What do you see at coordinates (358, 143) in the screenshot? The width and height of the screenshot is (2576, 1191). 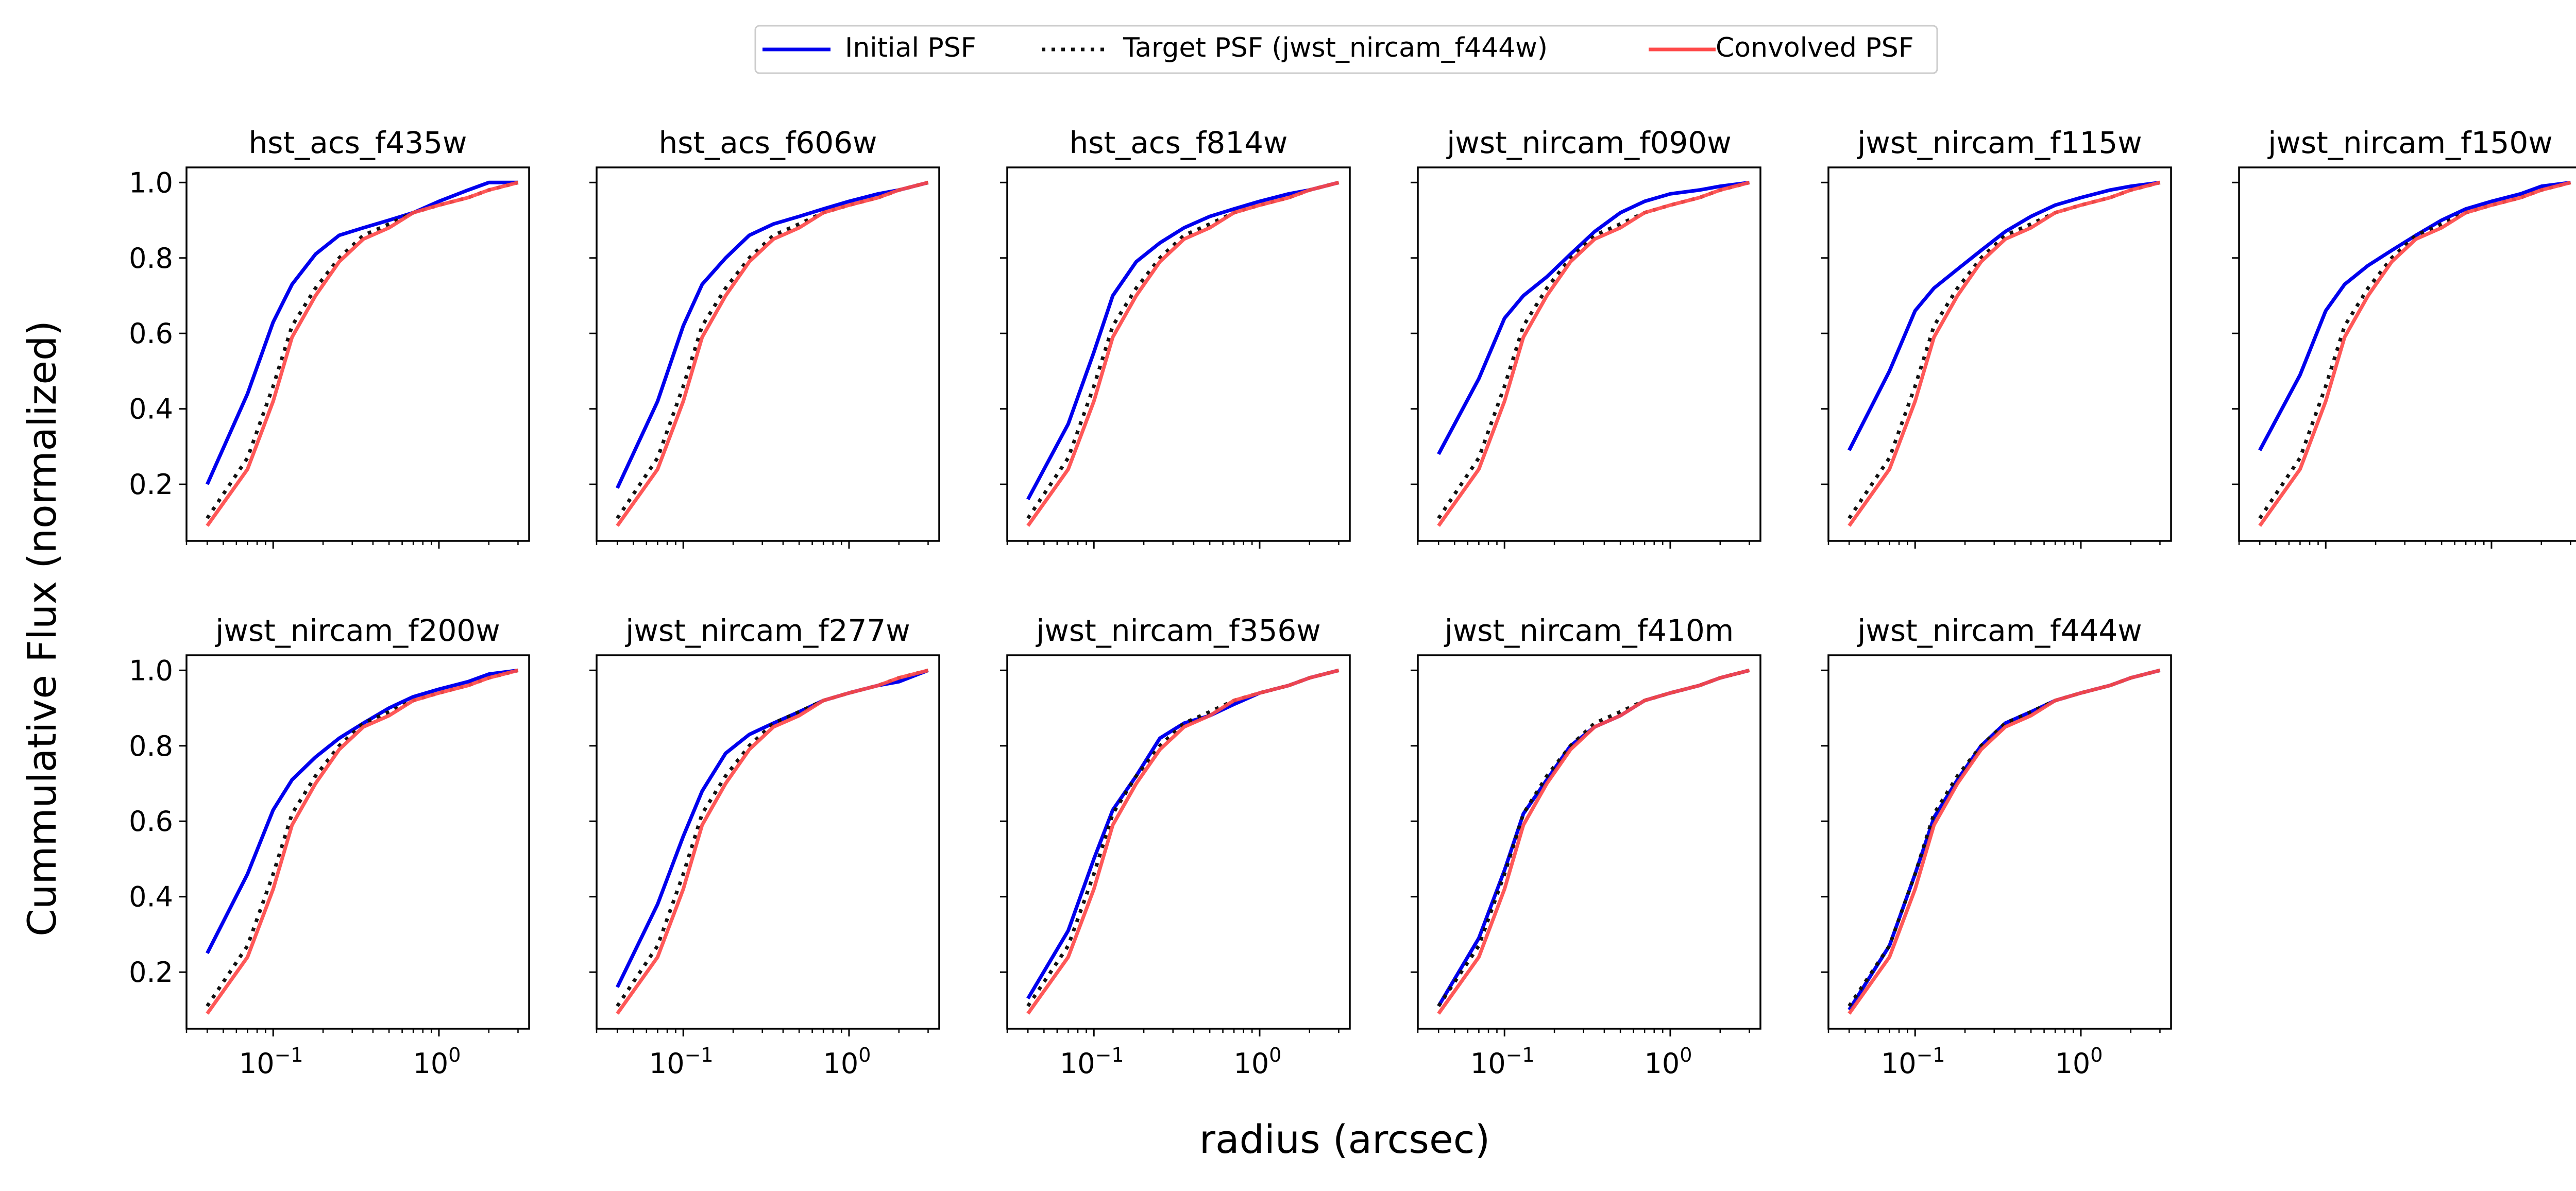 I see `panel-title: hst_acs_f435w` at bounding box center [358, 143].